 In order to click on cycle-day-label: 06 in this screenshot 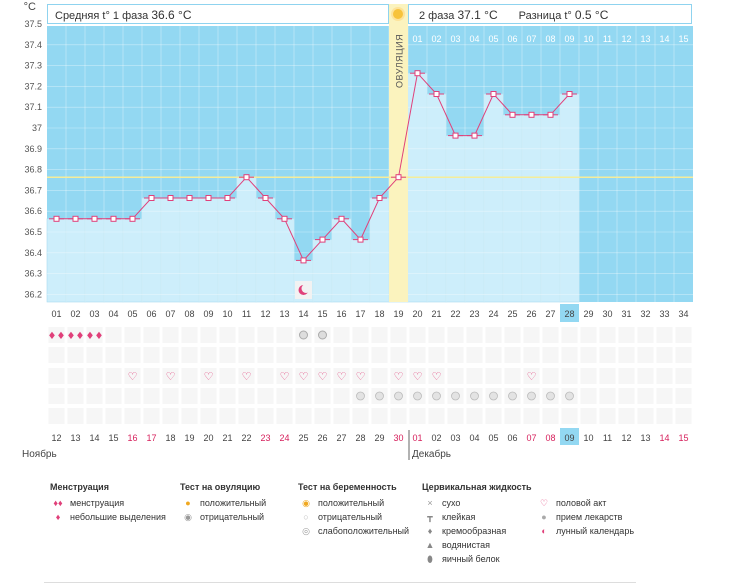, I will do `click(151, 314)`.